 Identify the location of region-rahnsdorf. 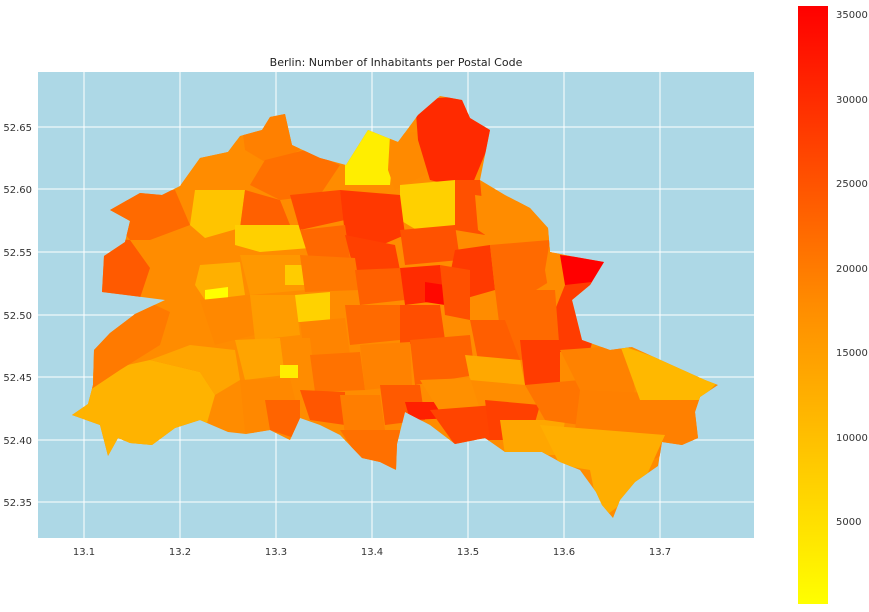
(669, 372).